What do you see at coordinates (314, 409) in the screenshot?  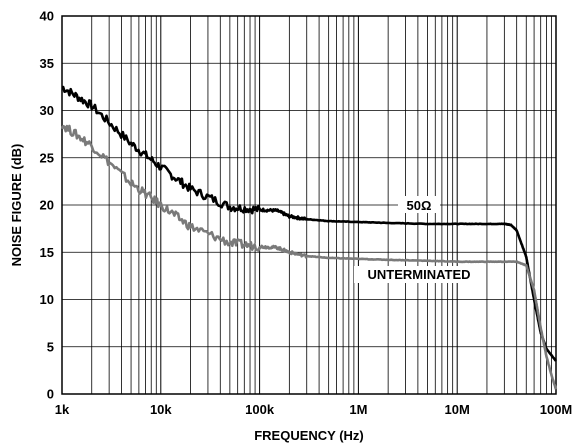 I see `x-tick-labels: 1k 10k 100k 1M 10M 100M` at bounding box center [314, 409].